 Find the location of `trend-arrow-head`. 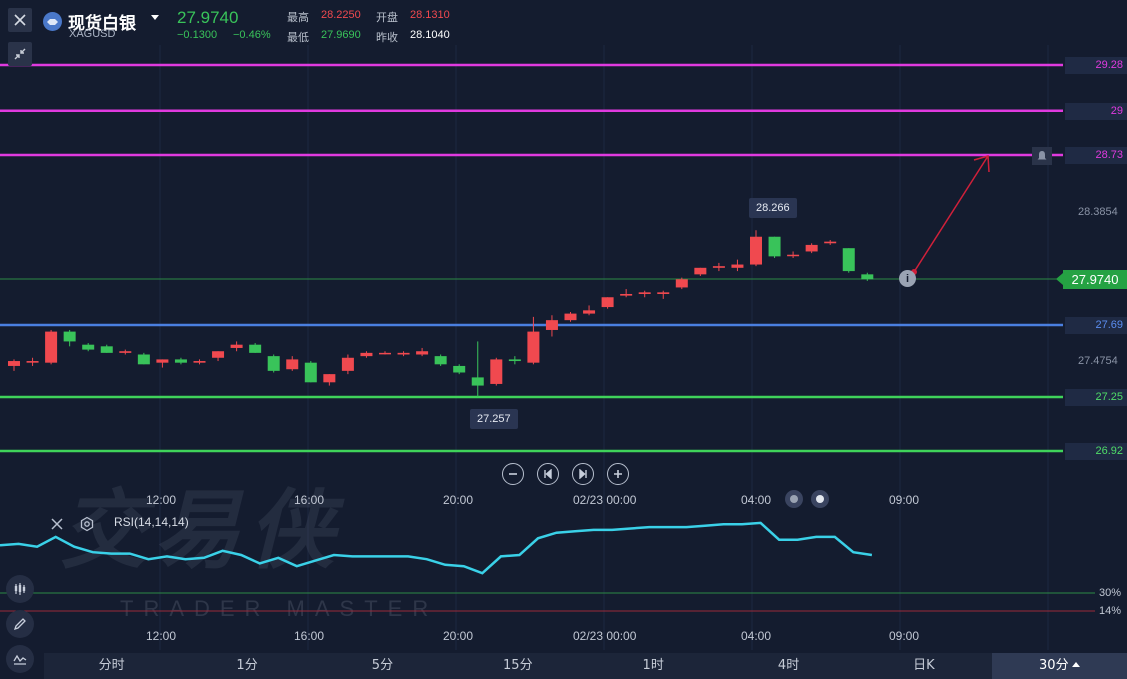

trend-arrow-head is located at coordinates (981, 164).